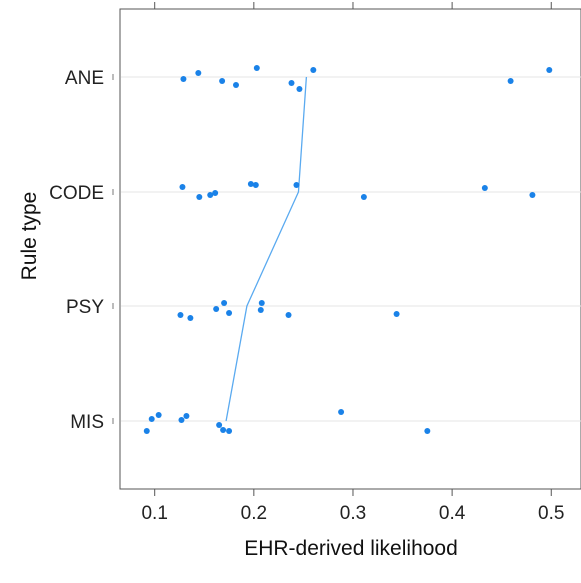 Image resolution: width=581 pixels, height=583 pixels. I want to click on x-tick-label: 0.1, so click(154, 513).